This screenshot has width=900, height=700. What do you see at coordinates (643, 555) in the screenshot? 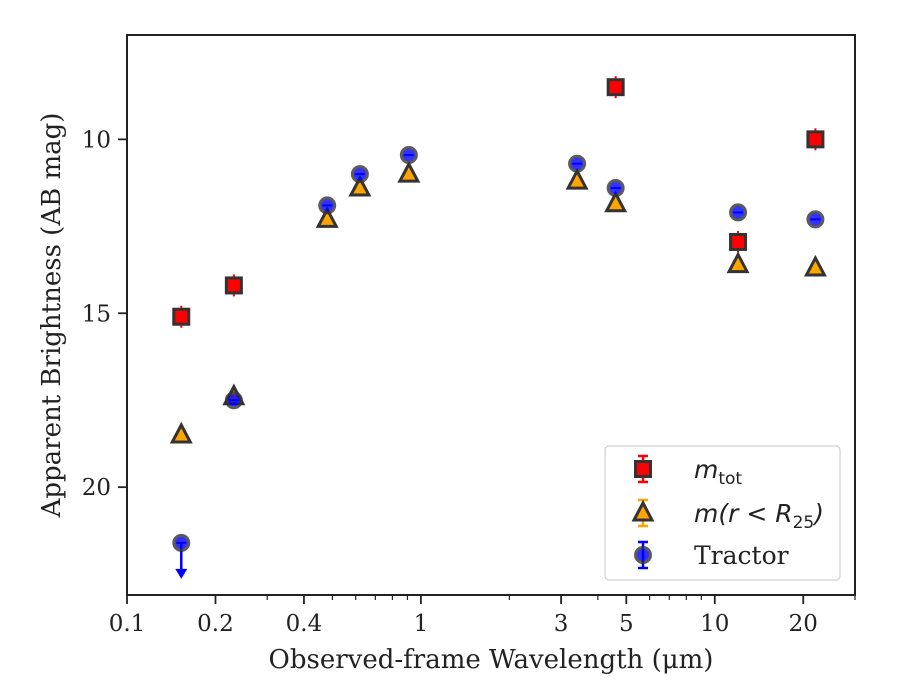
I see `legend-circle-marker` at bounding box center [643, 555].